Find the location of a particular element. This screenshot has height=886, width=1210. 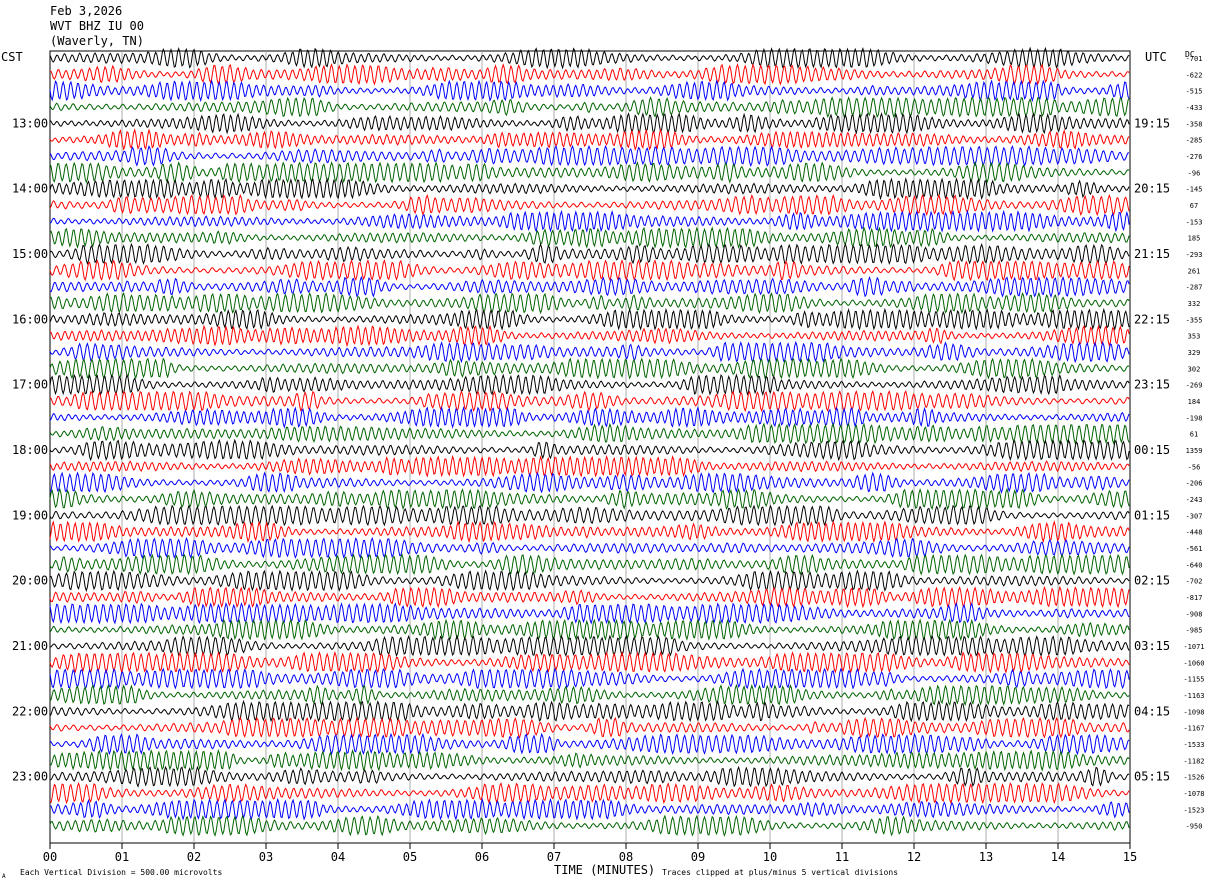

x-tick-label: 06 is located at coordinates (482, 857).